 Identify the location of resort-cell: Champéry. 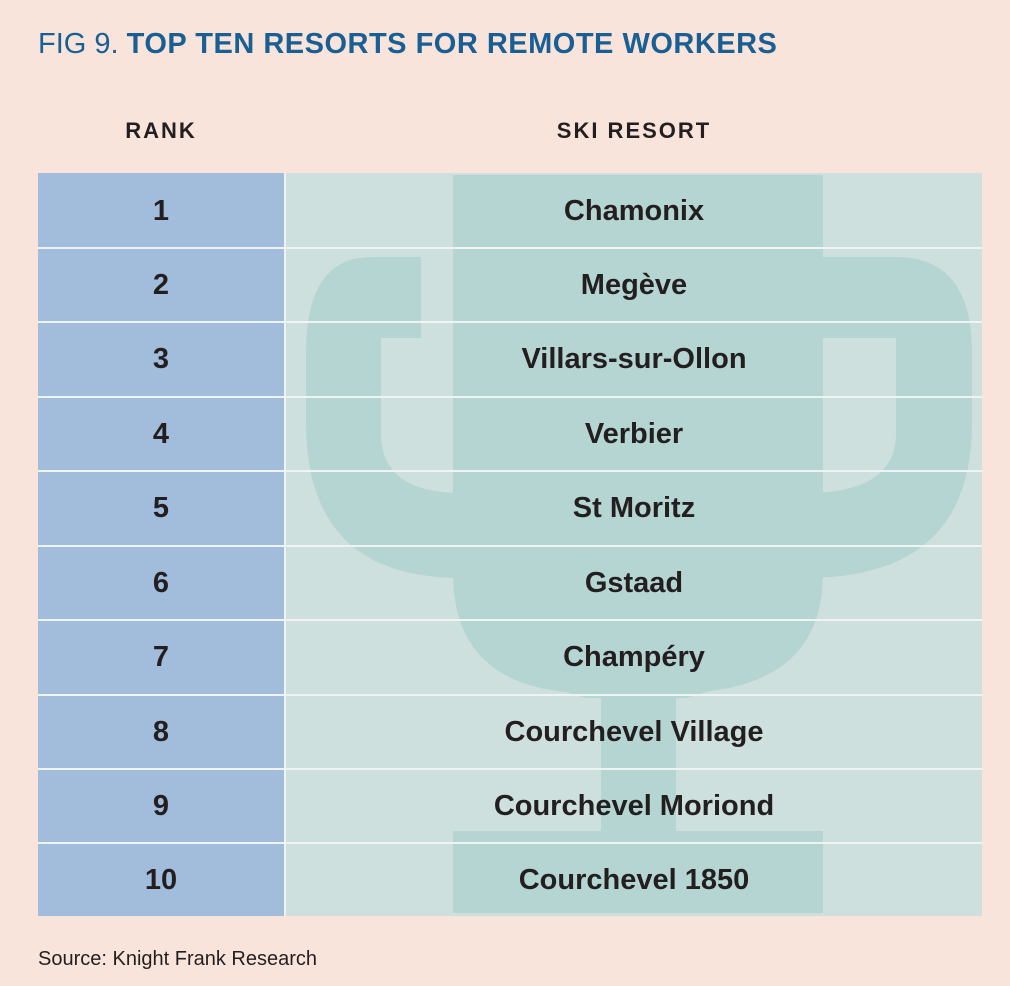
(634, 656).